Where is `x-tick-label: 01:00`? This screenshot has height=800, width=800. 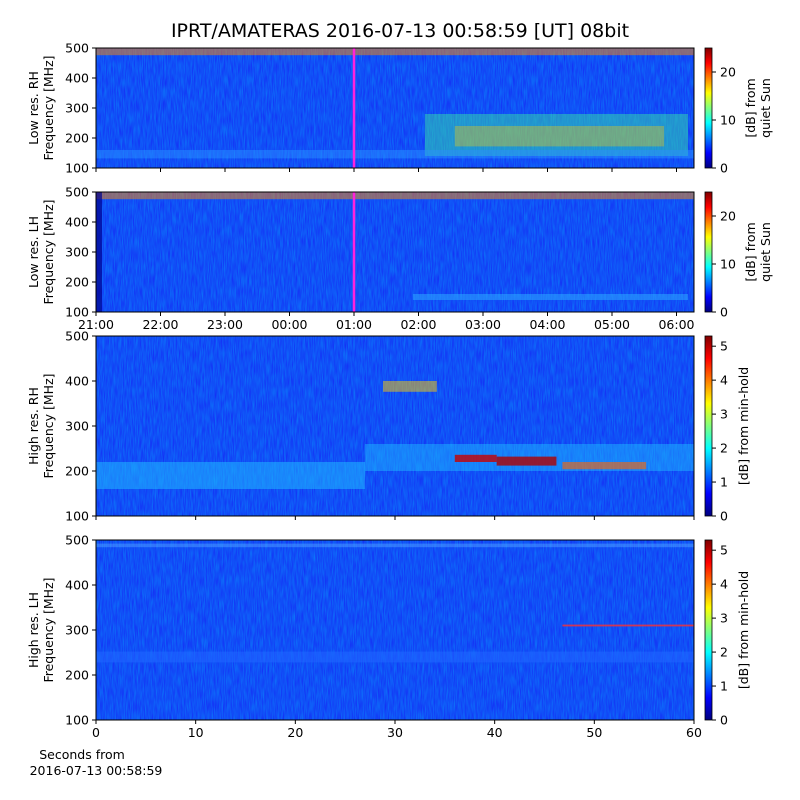
x-tick-label: 01:00 is located at coordinates (354, 324).